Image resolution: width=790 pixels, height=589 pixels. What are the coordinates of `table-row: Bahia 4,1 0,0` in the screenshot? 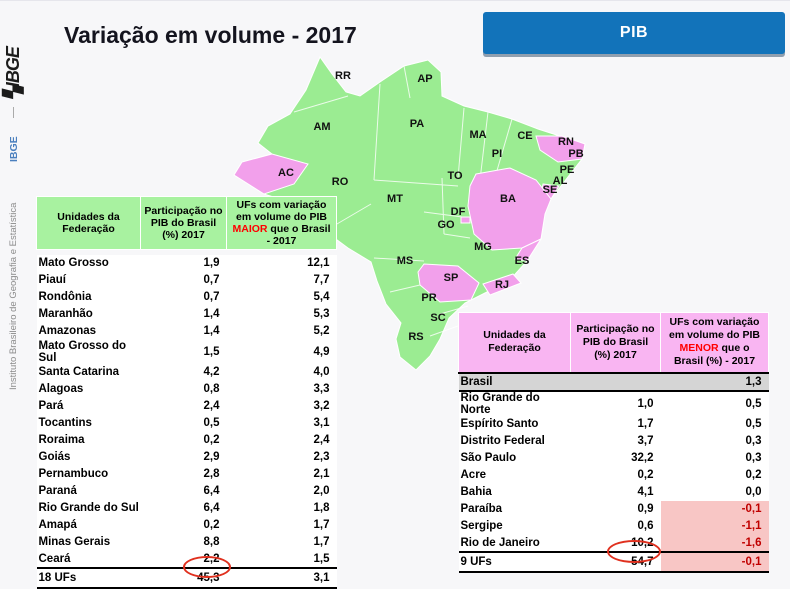 It's located at (613, 492).